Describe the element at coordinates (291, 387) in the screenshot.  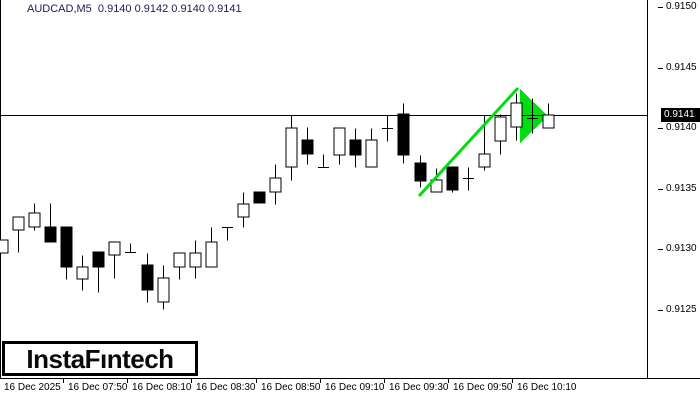
I see `time-axis-label: 16 Dec 08:50` at that location.